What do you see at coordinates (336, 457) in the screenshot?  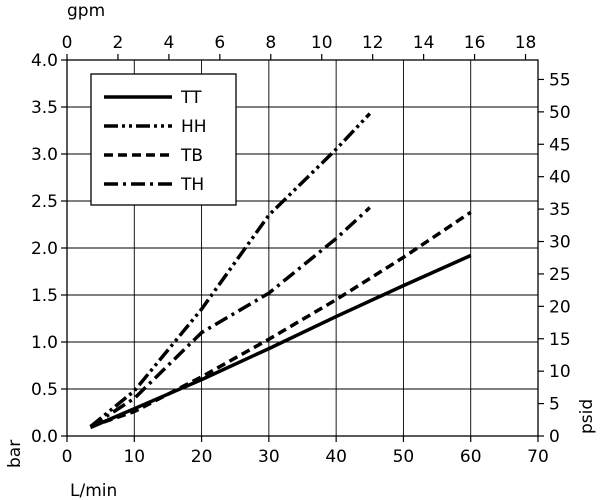 I see `x-tick-label: 40` at bounding box center [336, 457].